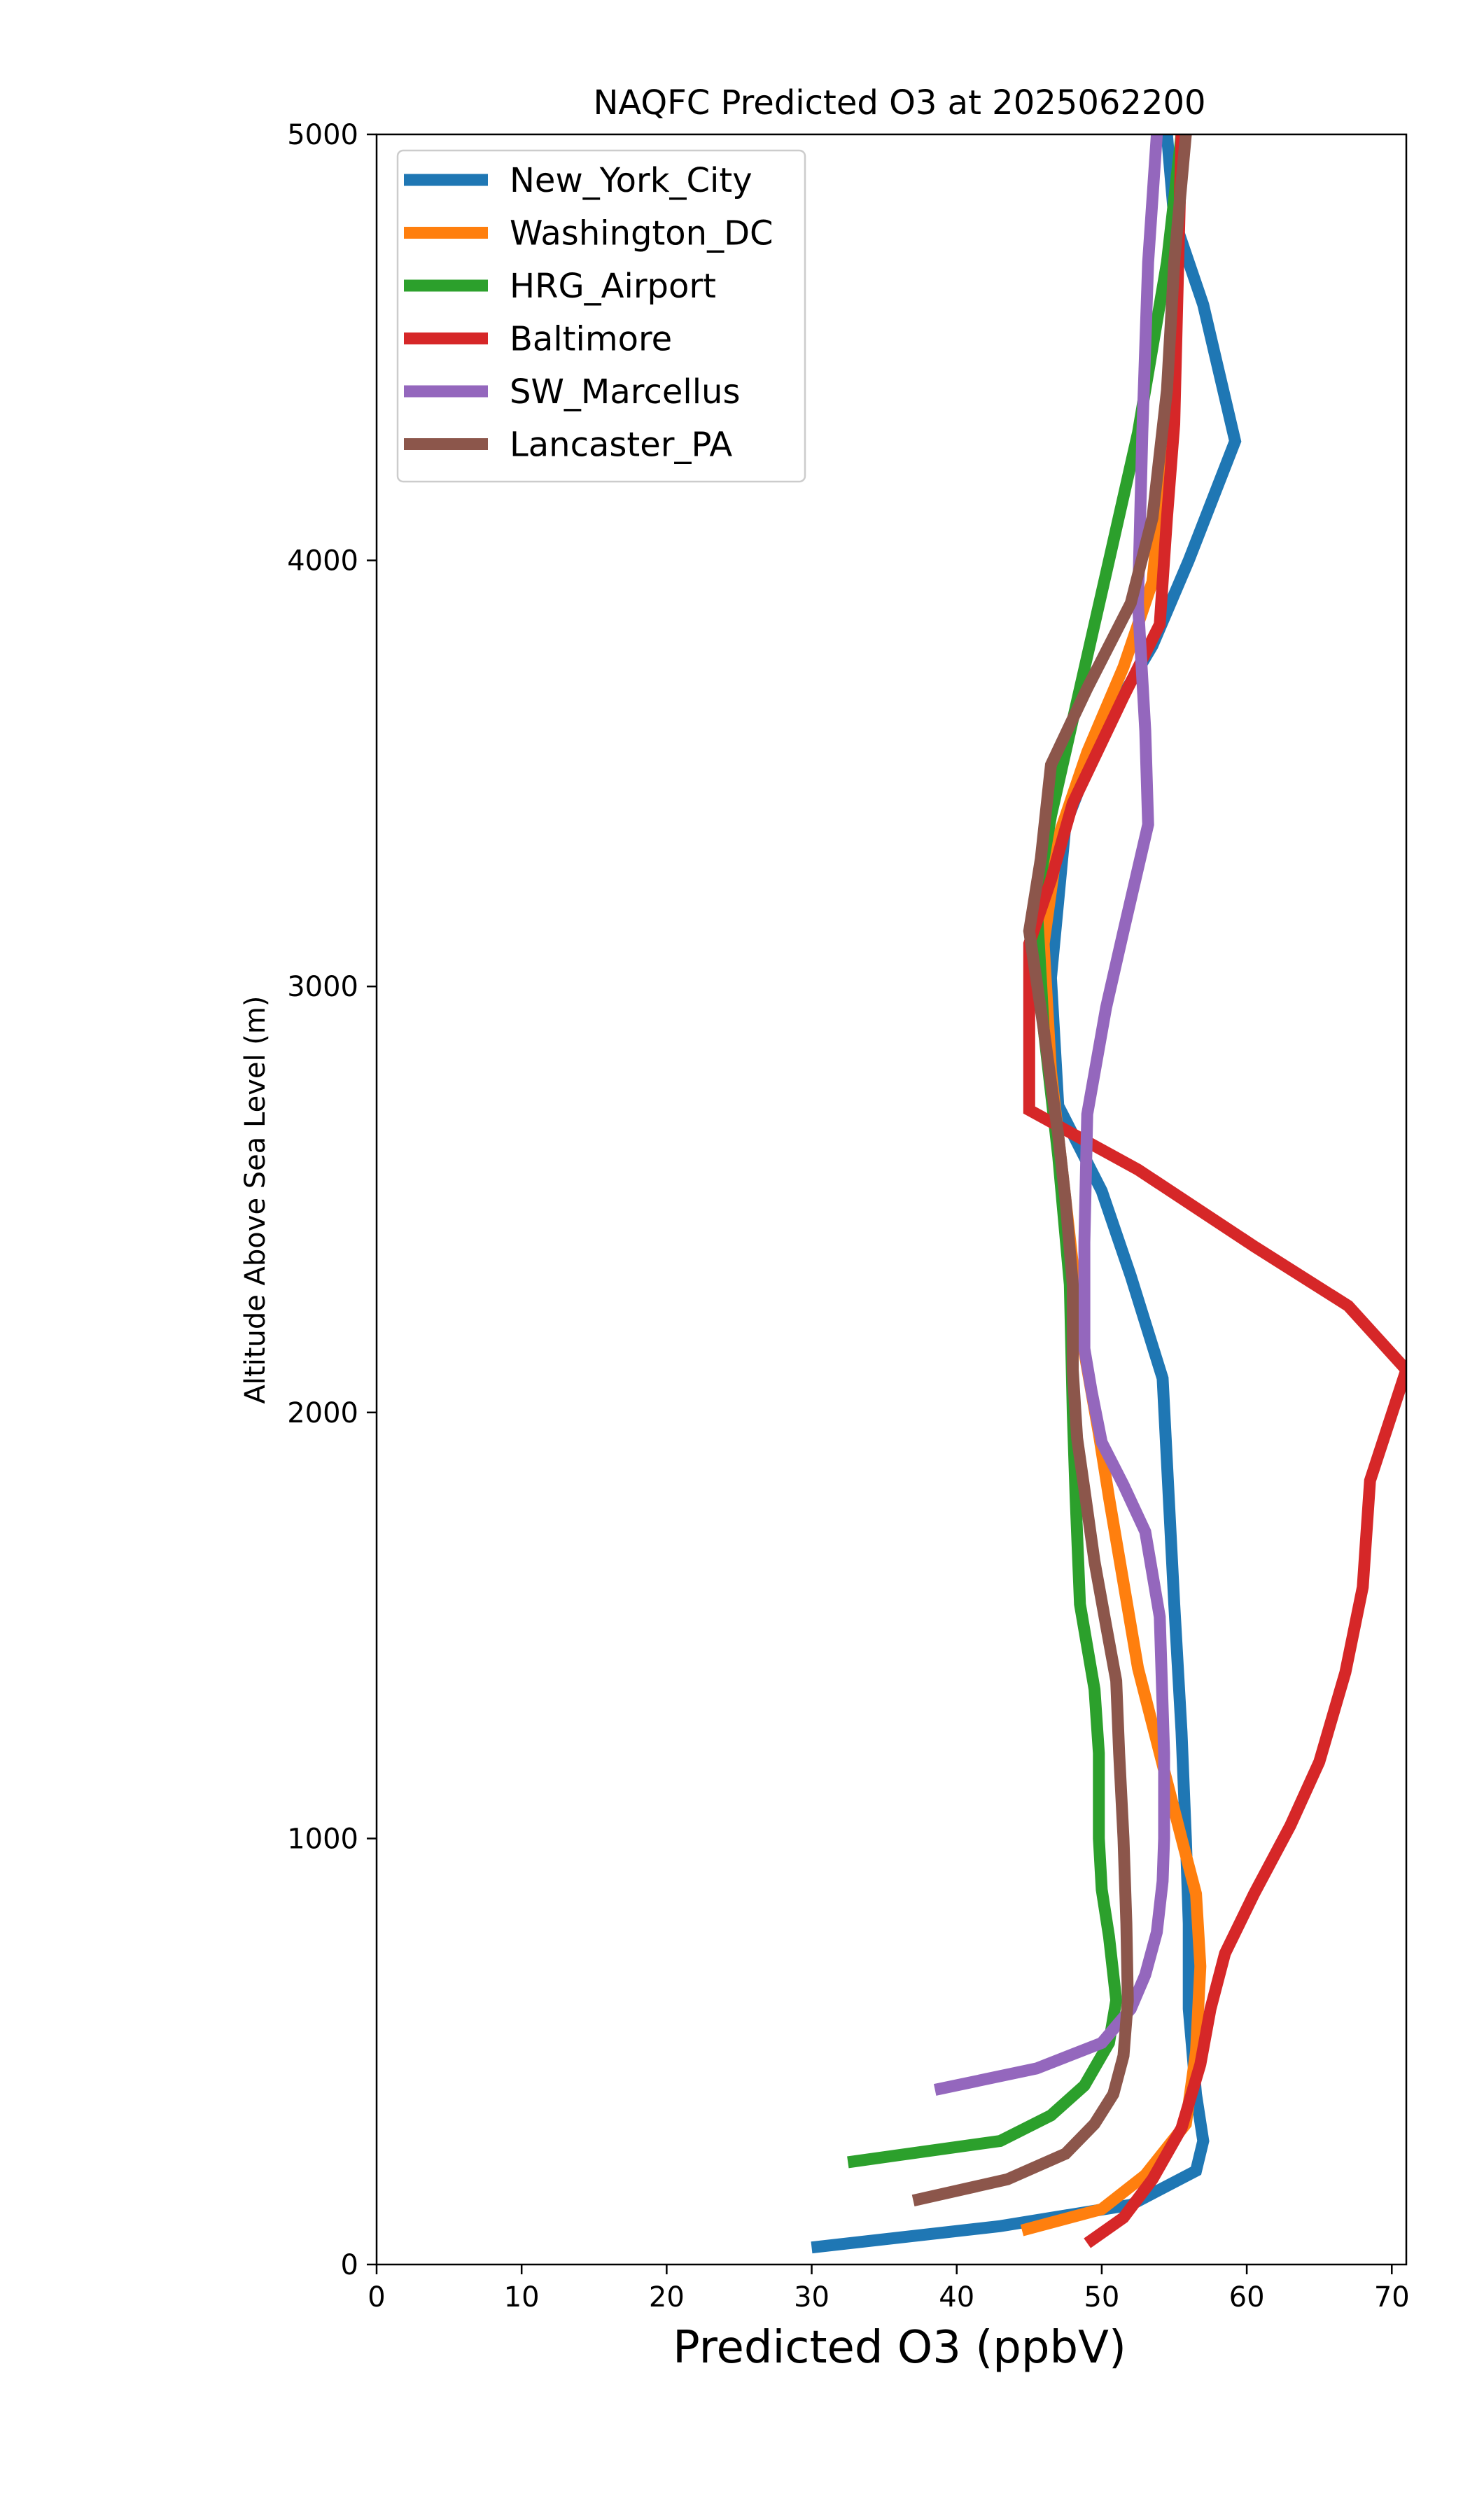 This screenshot has height=2520, width=1470. I want to click on legend-label: Washington_DC, so click(642, 233).